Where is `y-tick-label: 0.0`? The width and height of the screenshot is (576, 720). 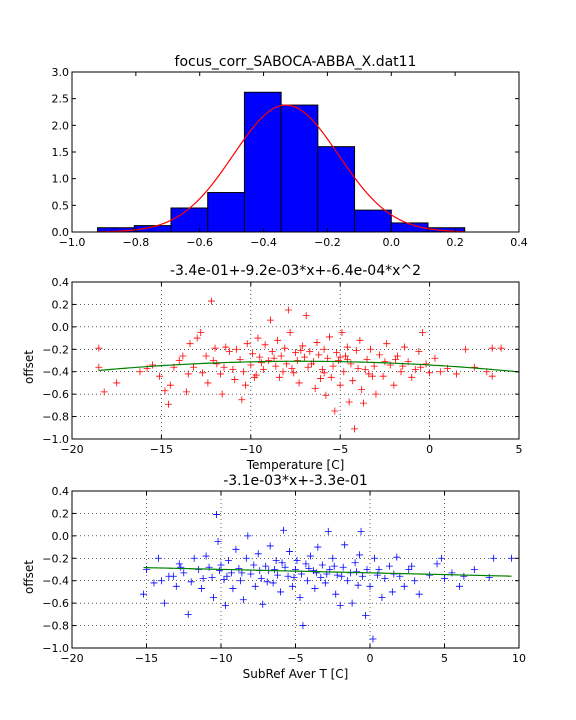 y-tick-label: 0.0 is located at coordinates (61, 327).